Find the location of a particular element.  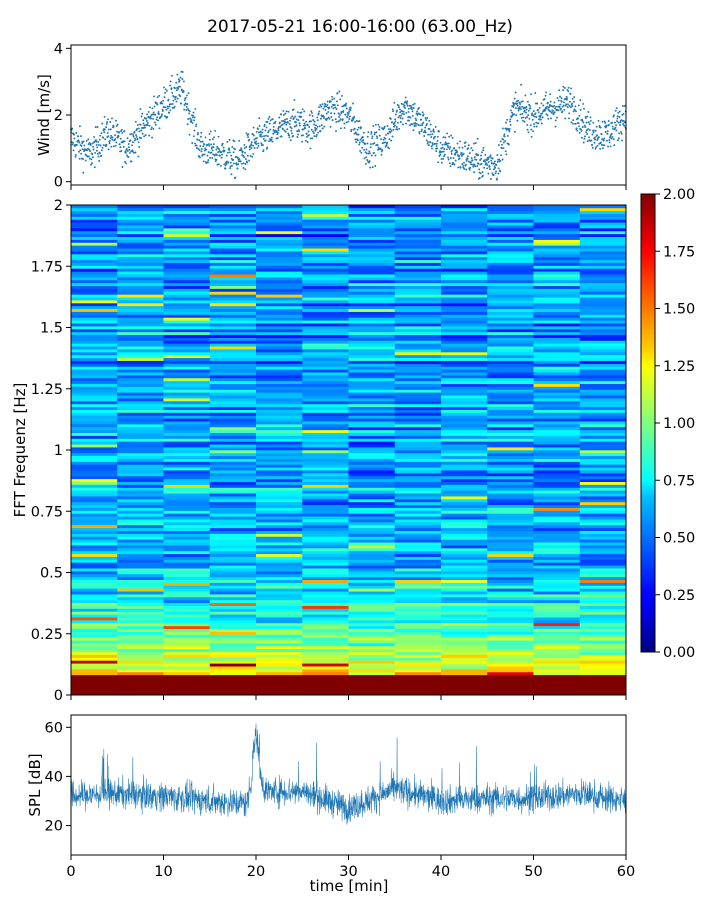

colorbar-tick-label: 1.50 is located at coordinates (679, 310).